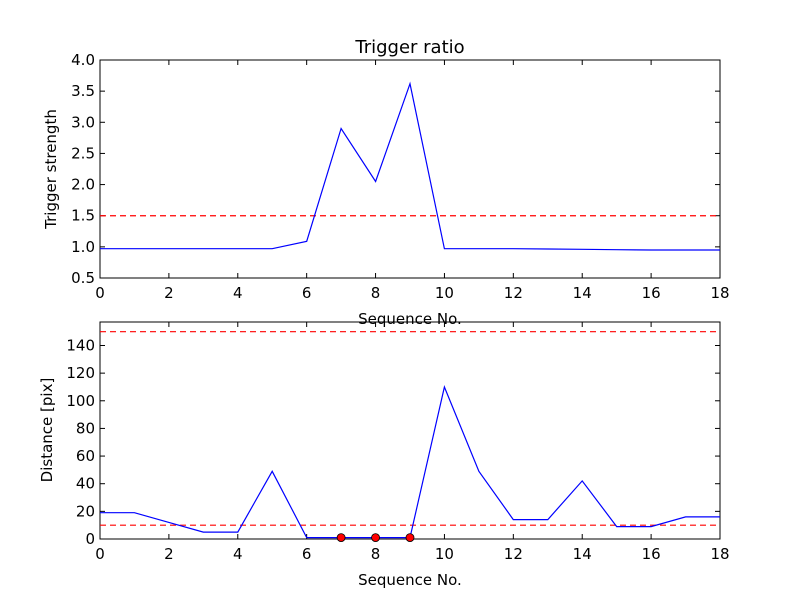 The height and width of the screenshot is (600, 800). Describe the element at coordinates (80, 345) in the screenshot. I see `bottom-y-tick-label: 140` at that location.